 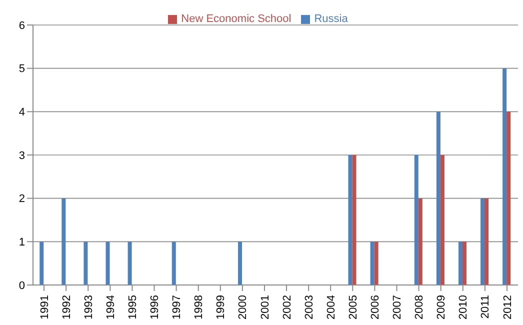 What do you see at coordinates (155, 307) in the screenshot?
I see `x-tick-label: 1996` at bounding box center [155, 307].